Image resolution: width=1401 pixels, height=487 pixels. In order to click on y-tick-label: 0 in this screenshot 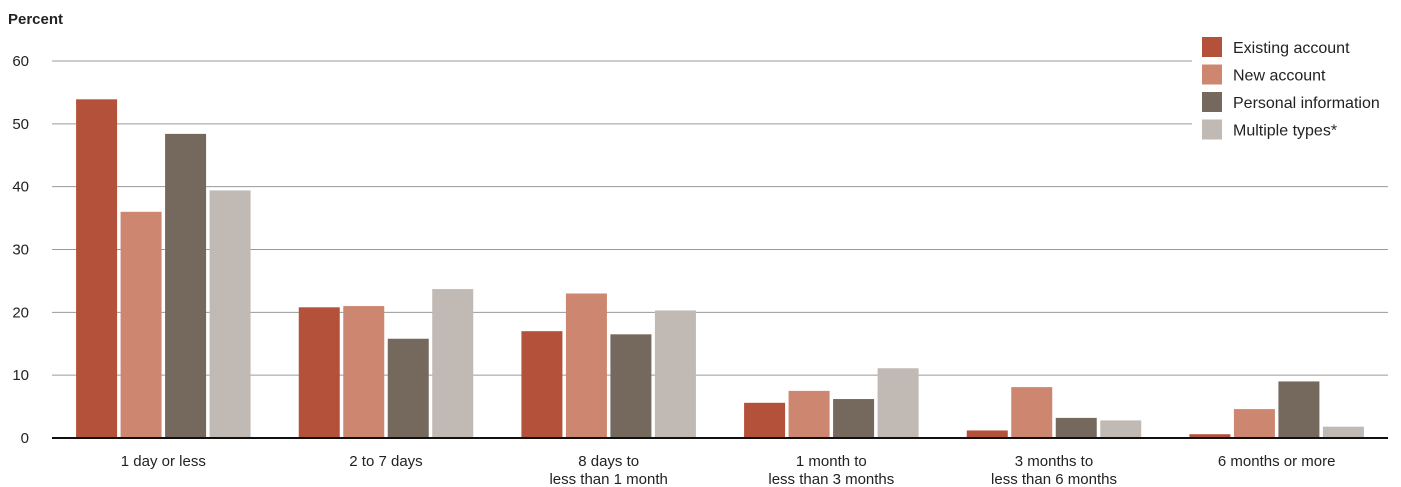, I will do `click(25, 438)`.